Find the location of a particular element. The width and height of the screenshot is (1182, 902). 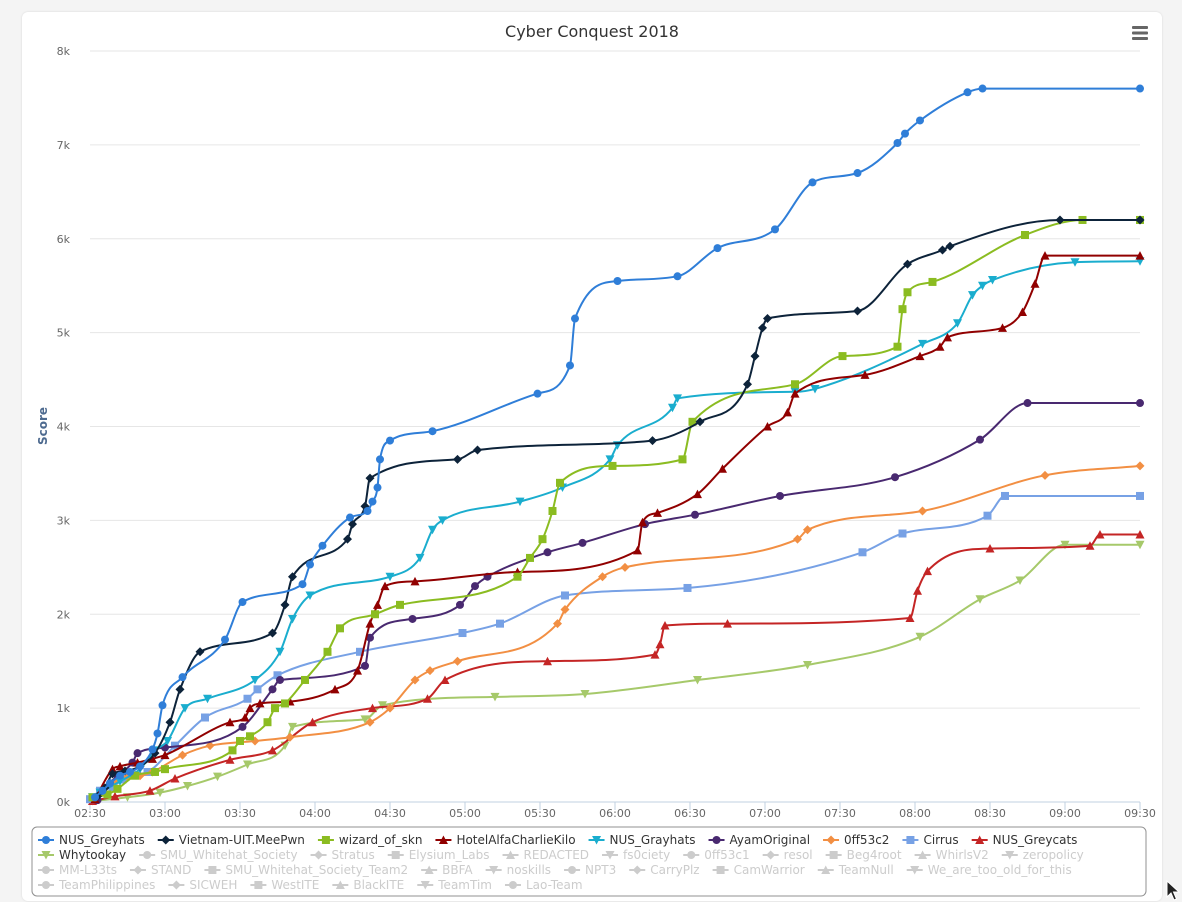

legend-item-elysium-labs: Elysium_Labs is located at coordinates (438, 855).